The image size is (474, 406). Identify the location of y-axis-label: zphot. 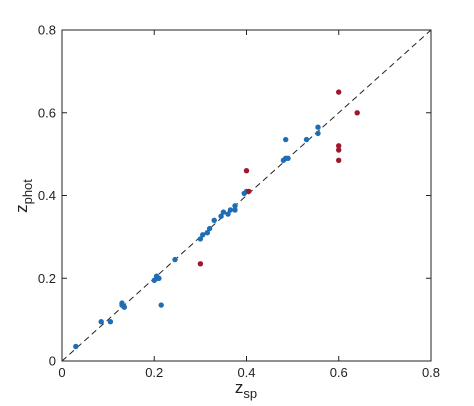
(23, 196).